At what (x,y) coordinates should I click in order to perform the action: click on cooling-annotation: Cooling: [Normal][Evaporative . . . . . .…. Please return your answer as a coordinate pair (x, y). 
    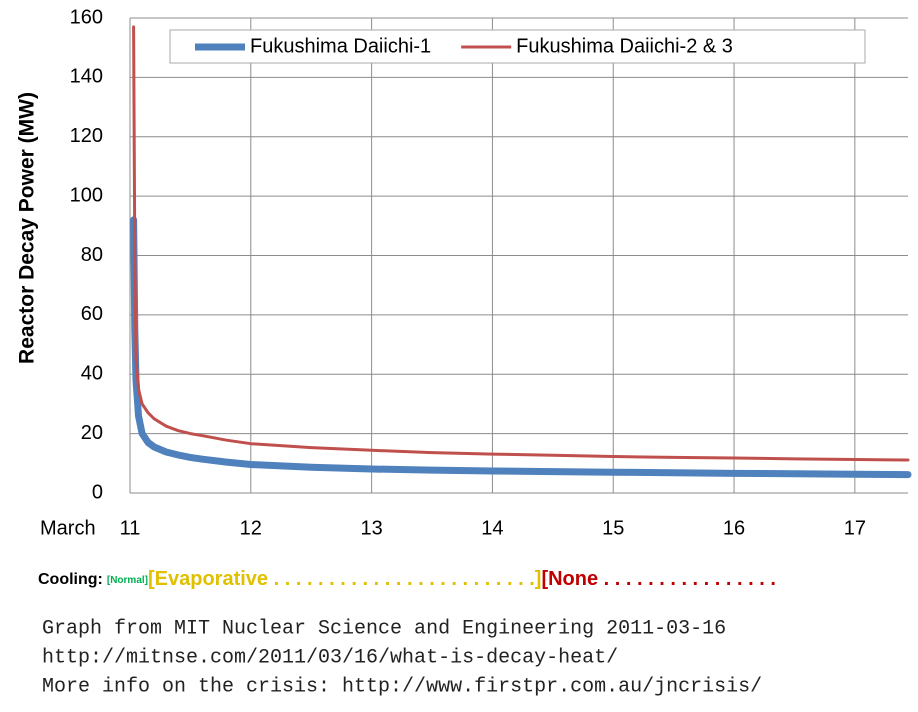
    Looking at the image, I should click on (407, 579).